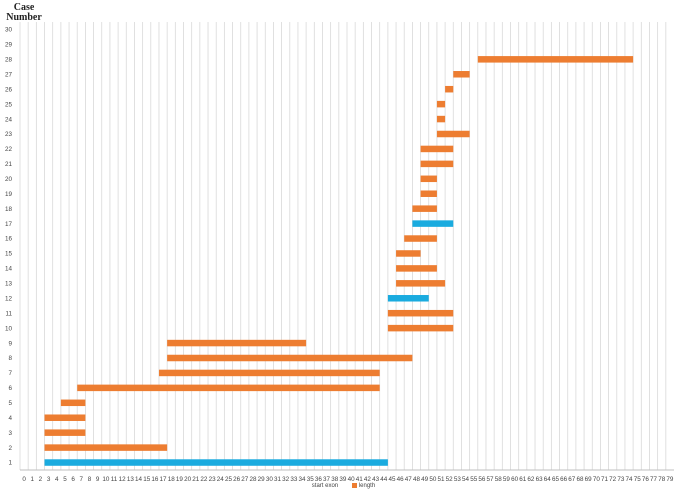  What do you see at coordinates (670, 479) in the screenshot?
I see `x-tick-label: 79` at bounding box center [670, 479].